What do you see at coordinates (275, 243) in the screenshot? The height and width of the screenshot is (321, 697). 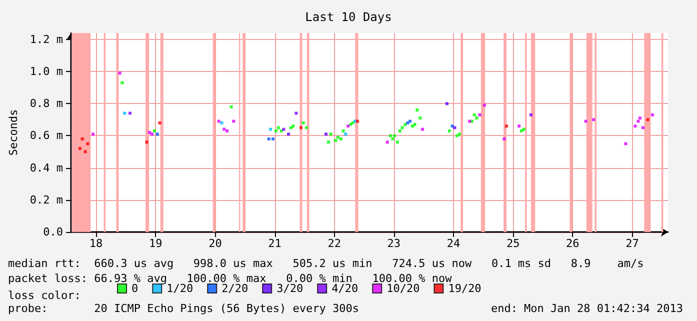 I see `x-tick-label: 21` at bounding box center [275, 243].